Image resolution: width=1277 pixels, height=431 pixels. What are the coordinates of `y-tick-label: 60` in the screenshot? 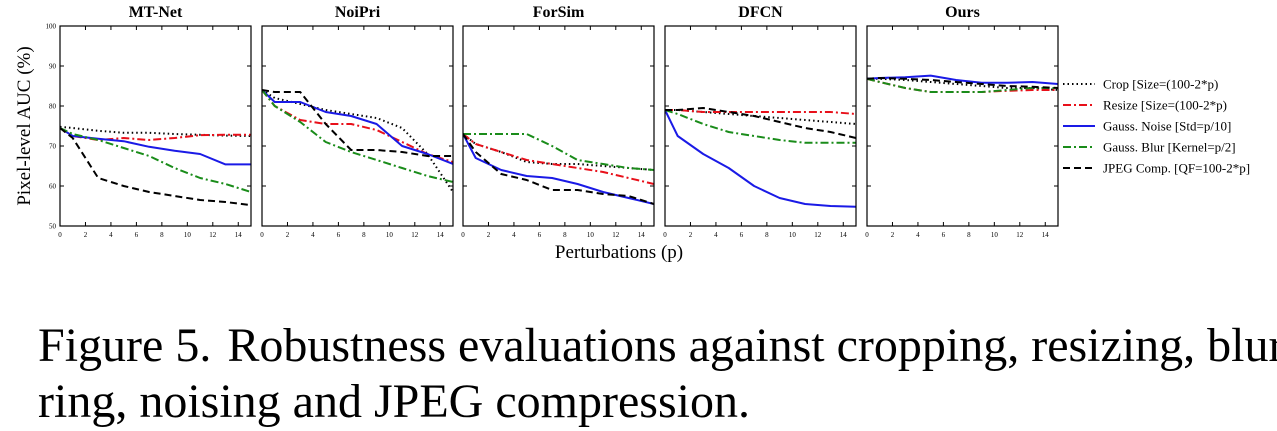 It's located at (53, 187).